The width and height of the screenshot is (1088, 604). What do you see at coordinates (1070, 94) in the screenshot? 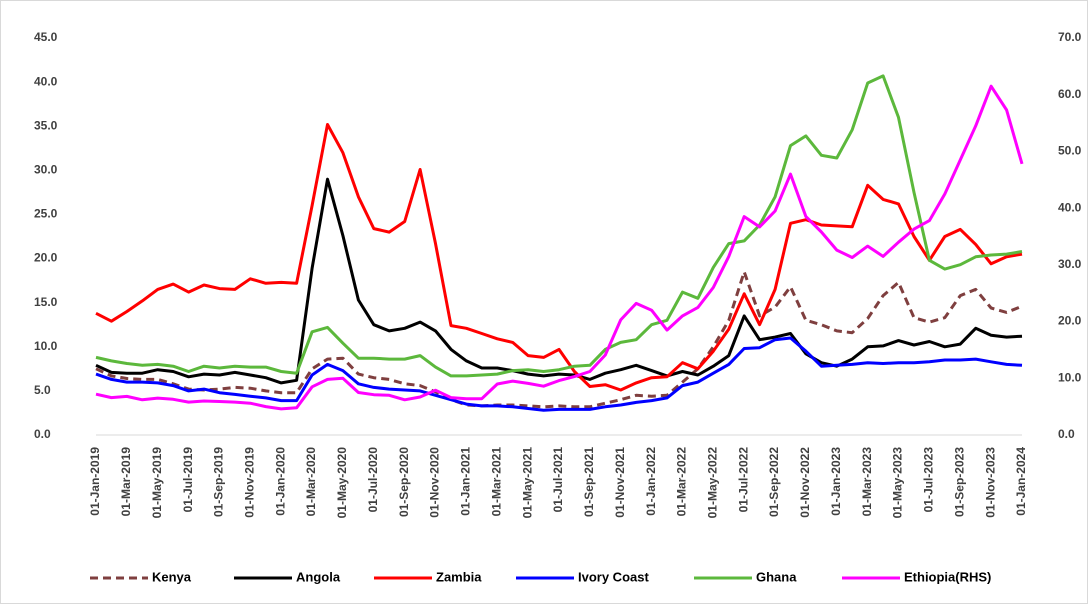
I see `y2-tick-label: 60.0` at bounding box center [1070, 94].